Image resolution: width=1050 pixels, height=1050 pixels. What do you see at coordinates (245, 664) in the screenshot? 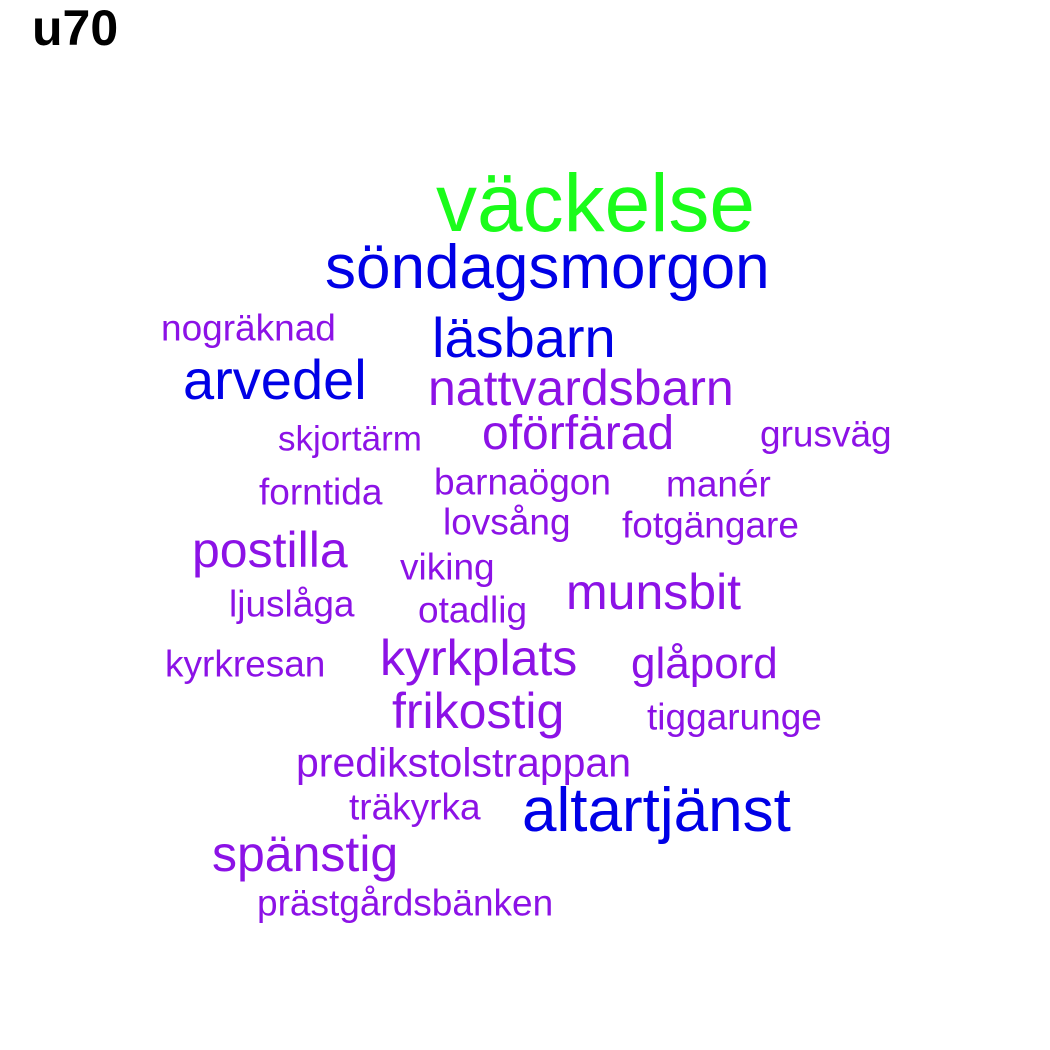
I see `cloud-word: kyrkresan` at bounding box center [245, 664].